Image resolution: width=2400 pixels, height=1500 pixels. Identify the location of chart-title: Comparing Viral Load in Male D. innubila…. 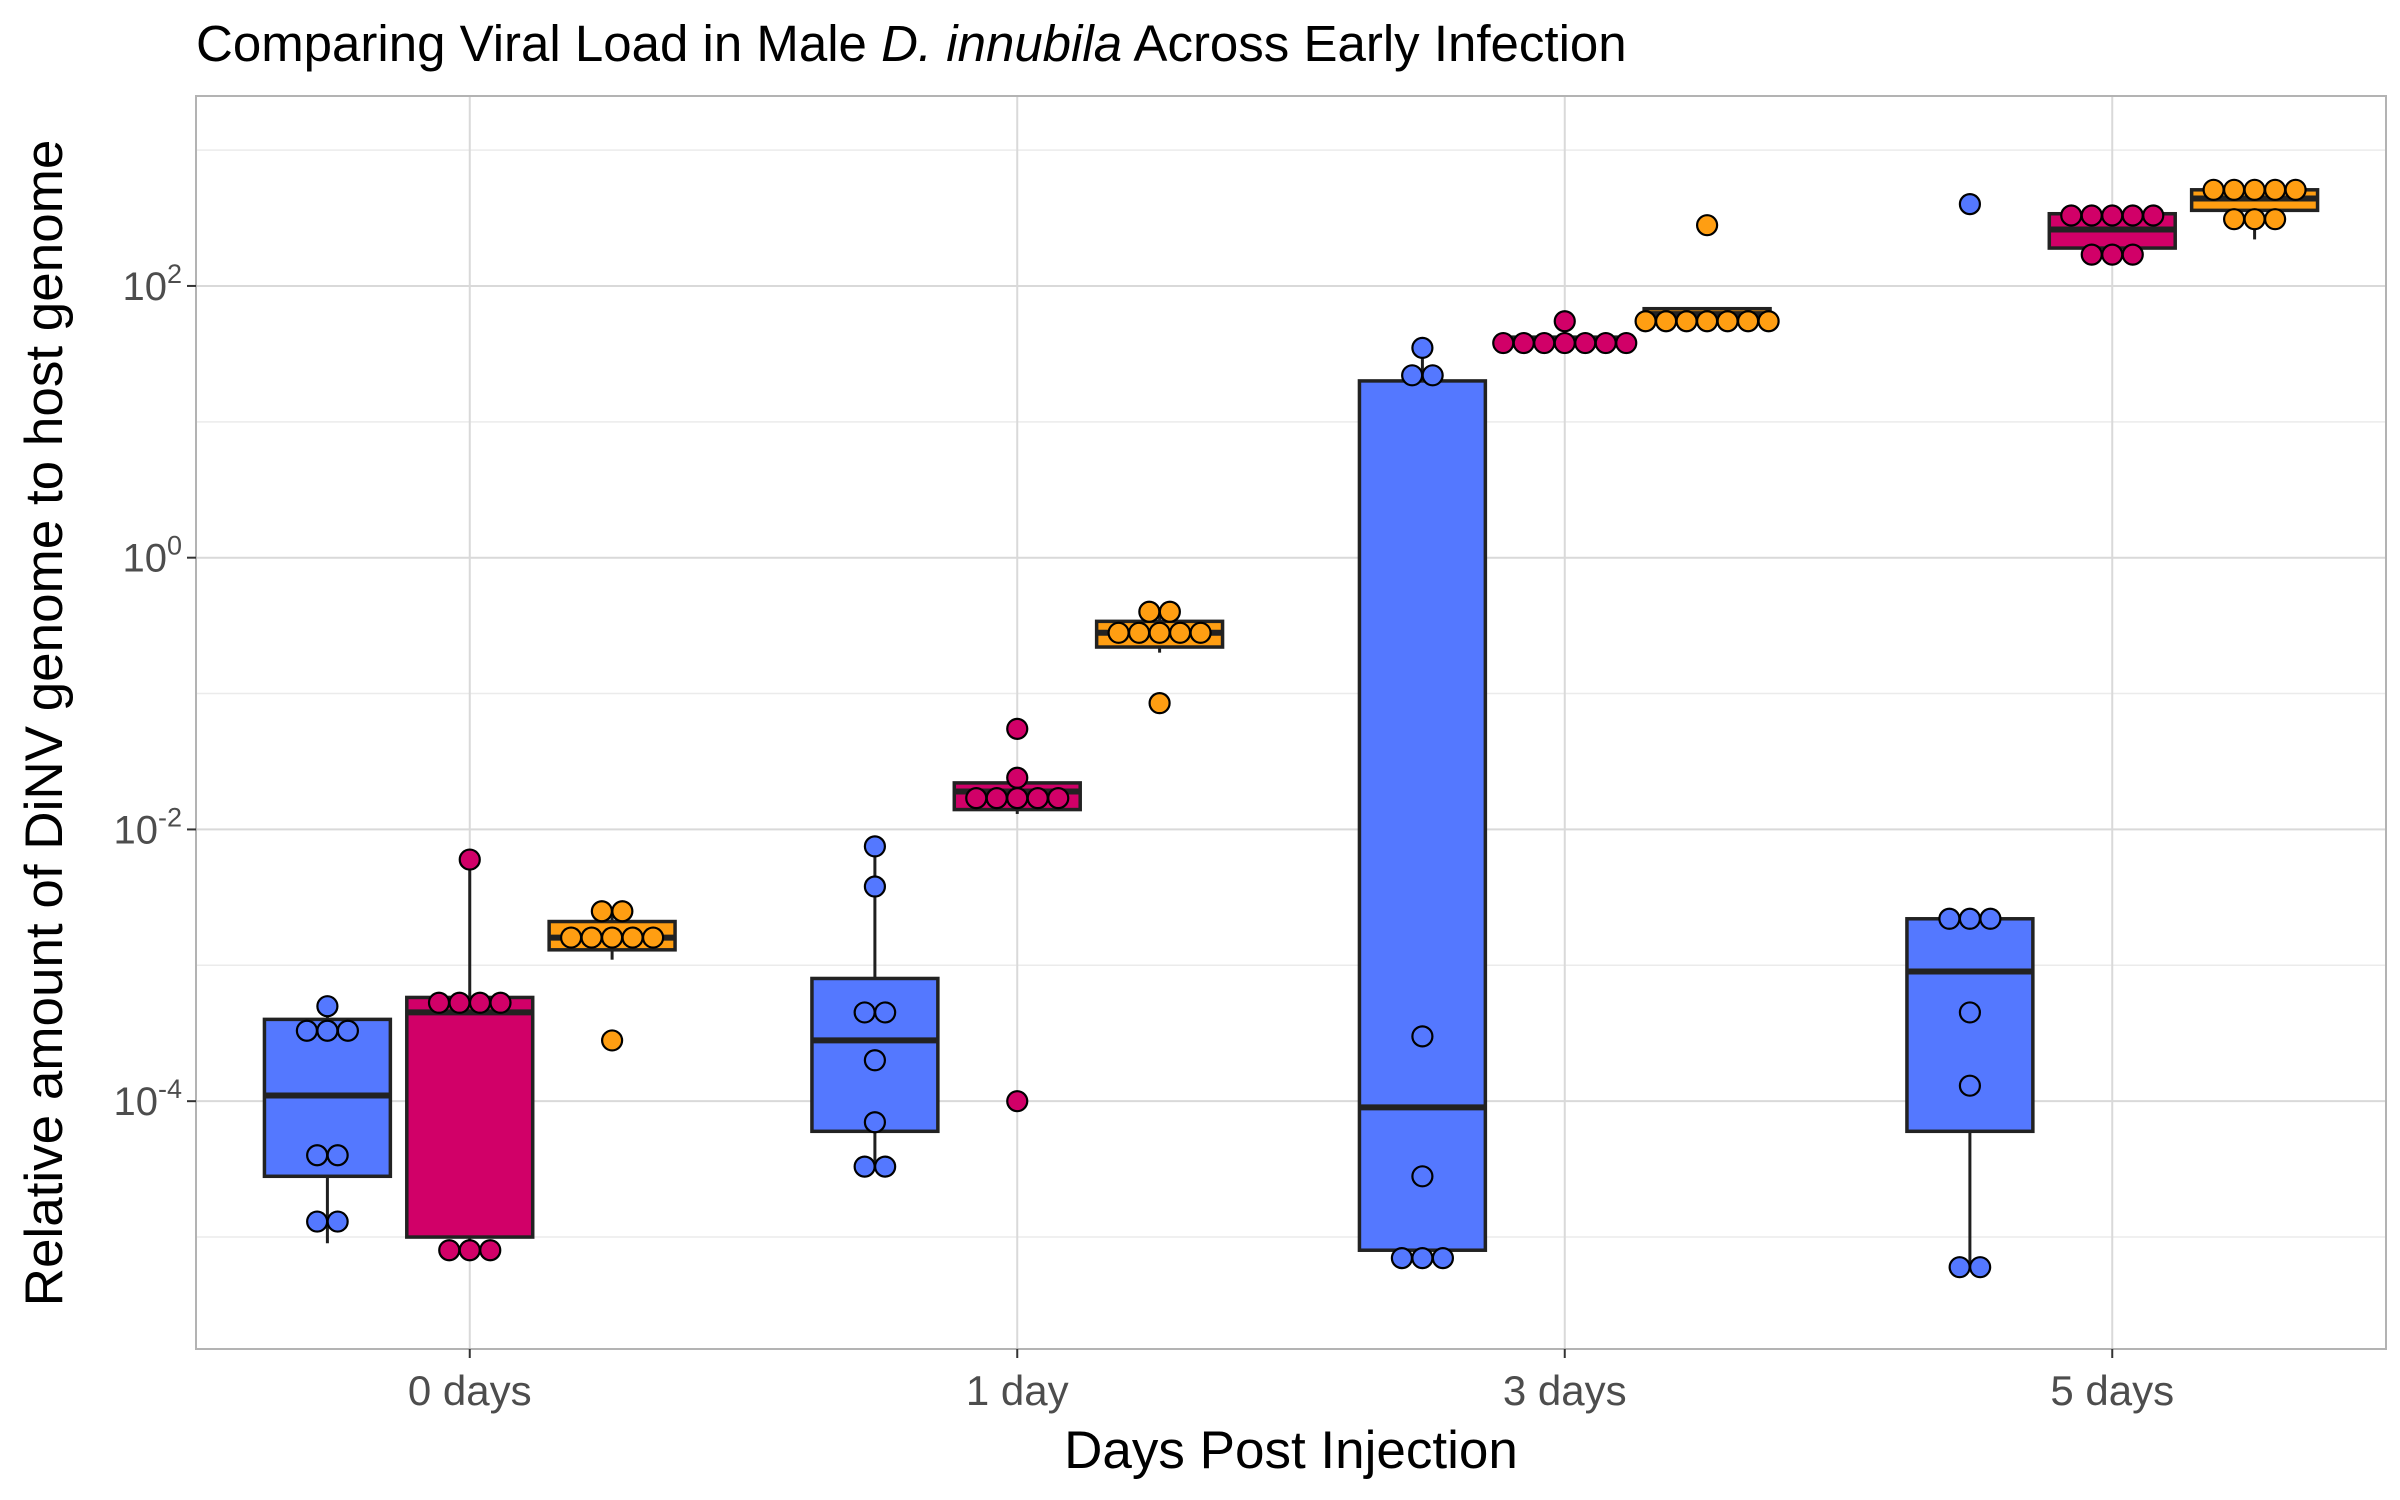
(911, 43).